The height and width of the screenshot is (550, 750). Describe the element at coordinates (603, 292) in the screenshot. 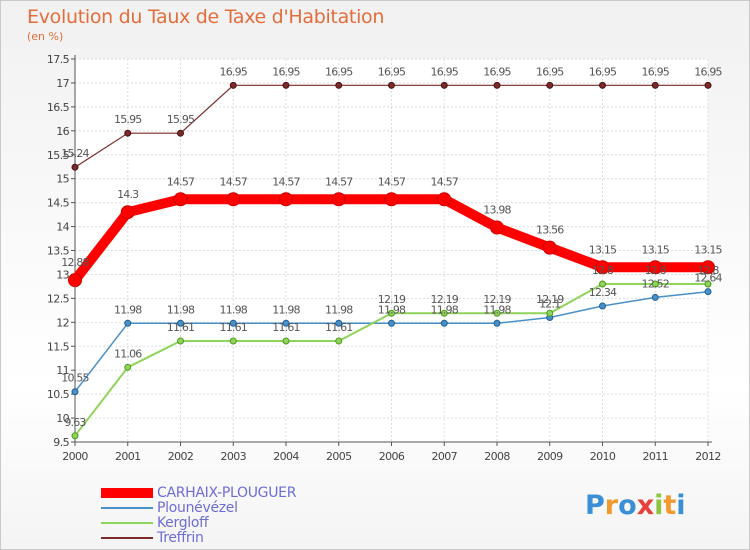

I see `data-label: 12.34` at that location.